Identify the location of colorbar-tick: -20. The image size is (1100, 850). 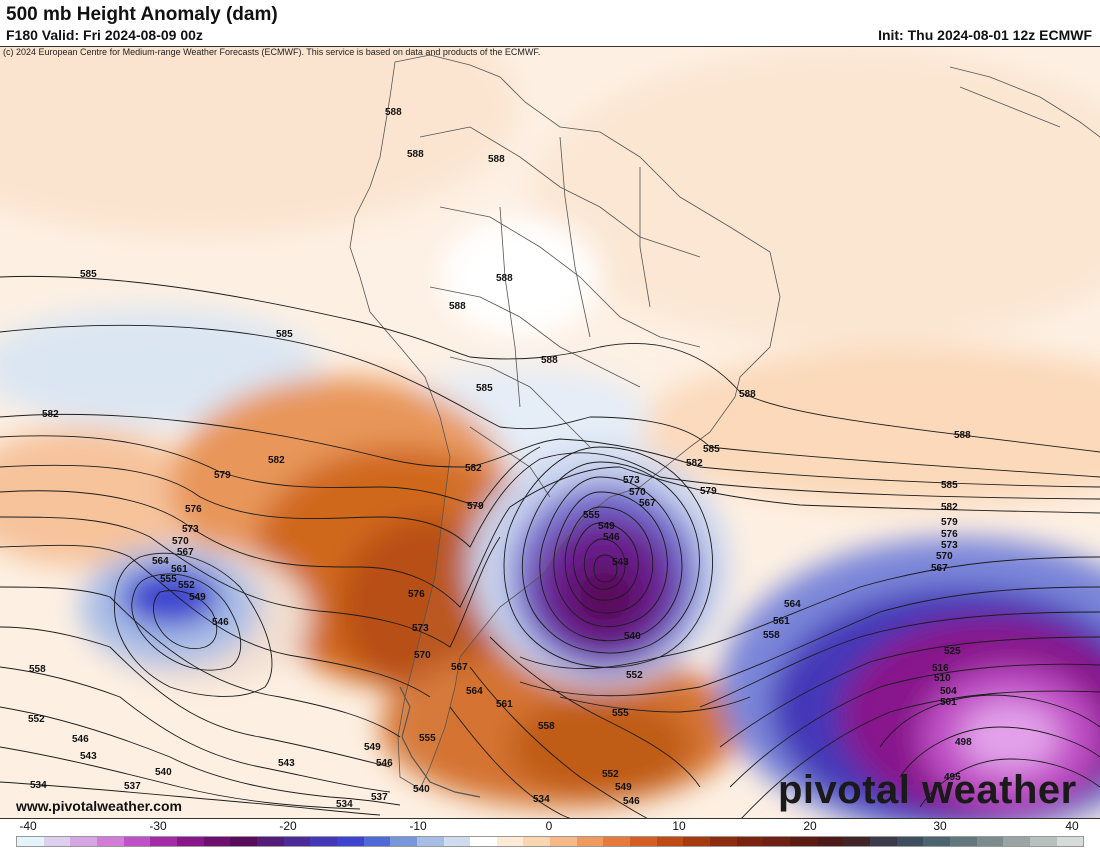
(288, 826).